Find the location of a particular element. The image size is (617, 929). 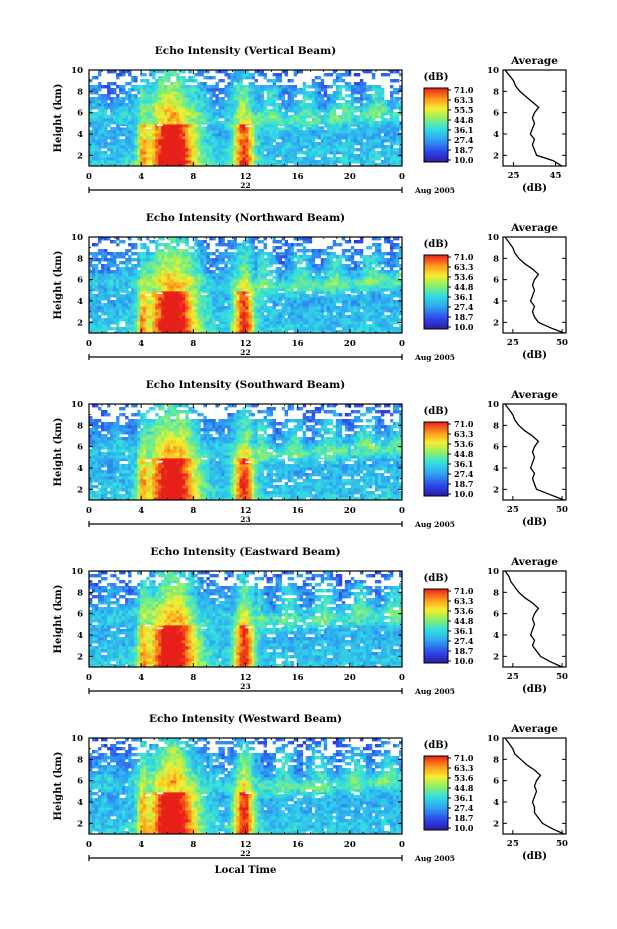

heatmap-cells is located at coordinates (246, 118).